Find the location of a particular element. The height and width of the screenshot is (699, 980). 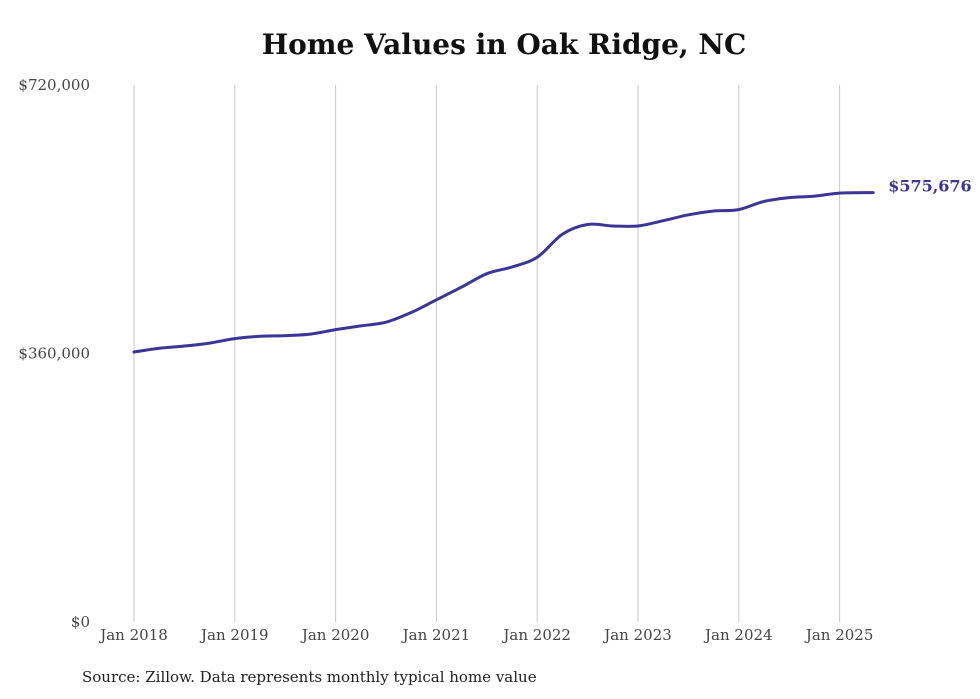

y-tick-label: $360,000 is located at coordinates (54, 354).